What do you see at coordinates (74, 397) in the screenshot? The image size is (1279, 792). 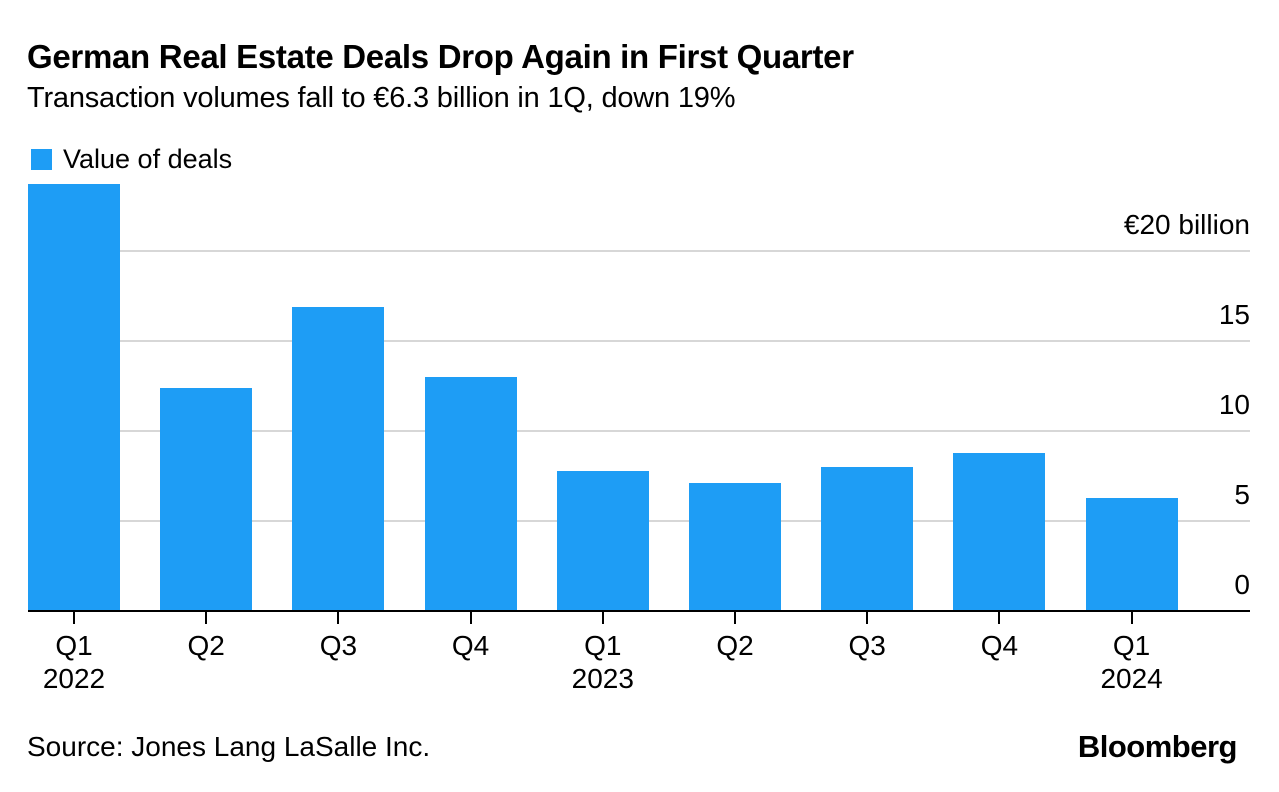 I see `bar-q1-2022` at bounding box center [74, 397].